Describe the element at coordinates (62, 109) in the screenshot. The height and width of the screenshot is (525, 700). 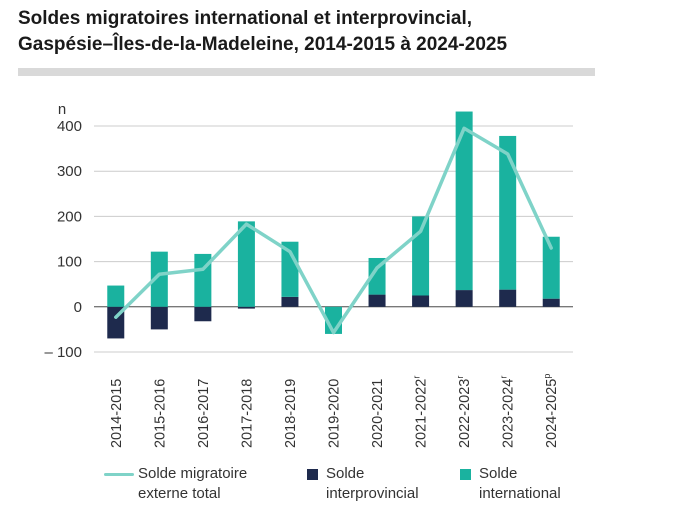
I see `y-axis-label: n` at that location.